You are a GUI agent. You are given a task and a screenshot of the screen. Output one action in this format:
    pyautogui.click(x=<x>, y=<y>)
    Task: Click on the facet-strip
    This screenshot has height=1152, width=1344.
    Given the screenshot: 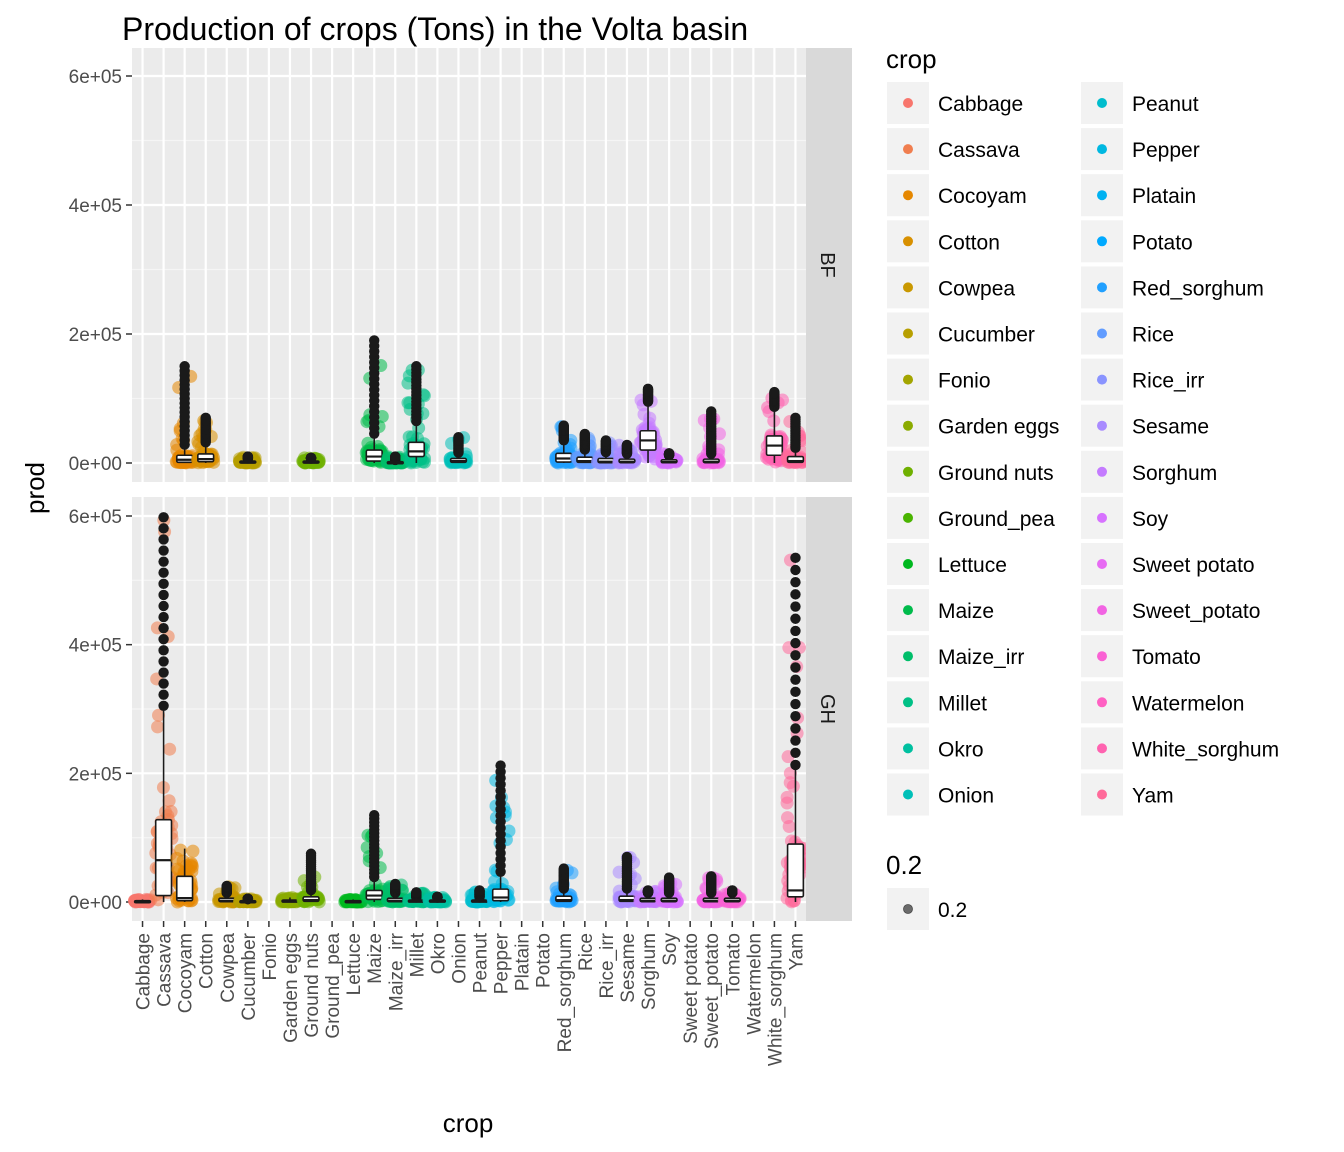 What is the action you would take?
    pyautogui.click(x=829, y=709)
    